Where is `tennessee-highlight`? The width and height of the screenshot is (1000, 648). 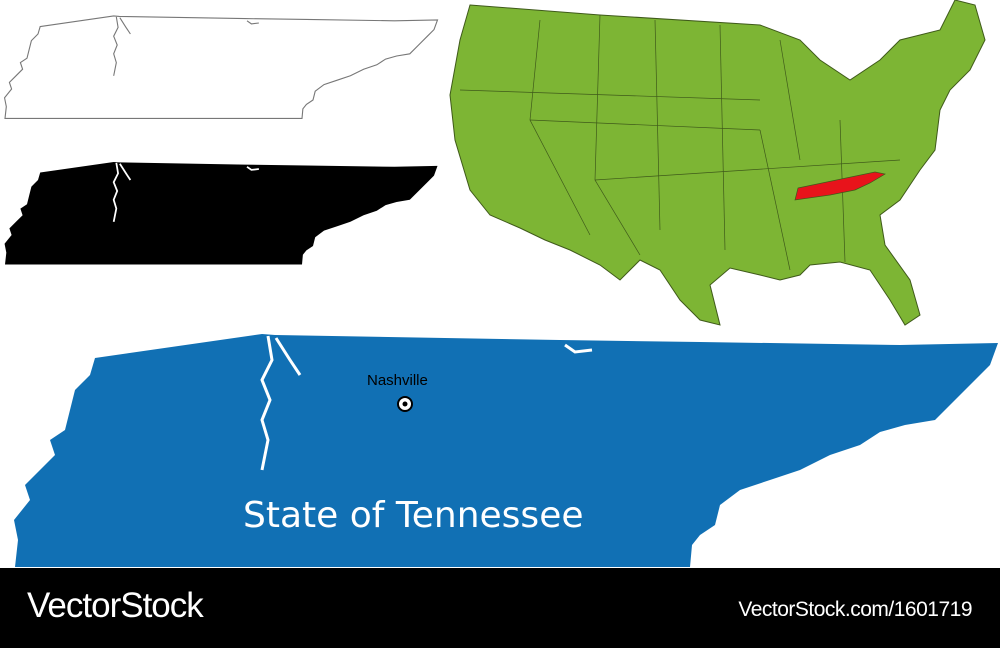
tennessee-highlight is located at coordinates (840, 186).